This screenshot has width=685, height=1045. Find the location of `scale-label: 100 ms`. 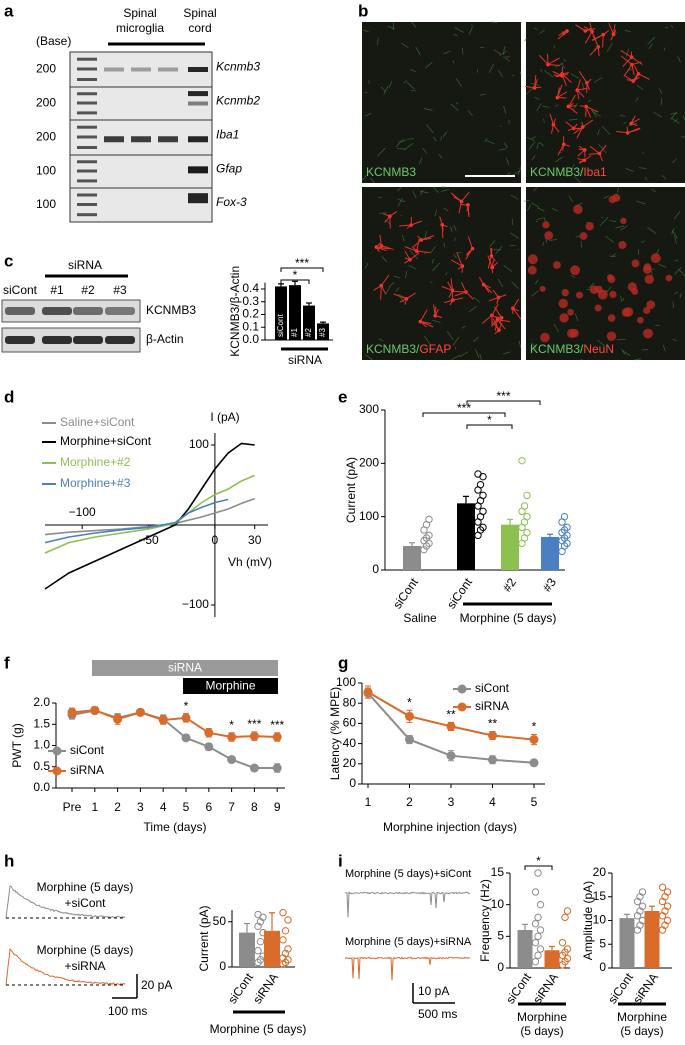

scale-label: 100 ms is located at coordinates (127, 1011).